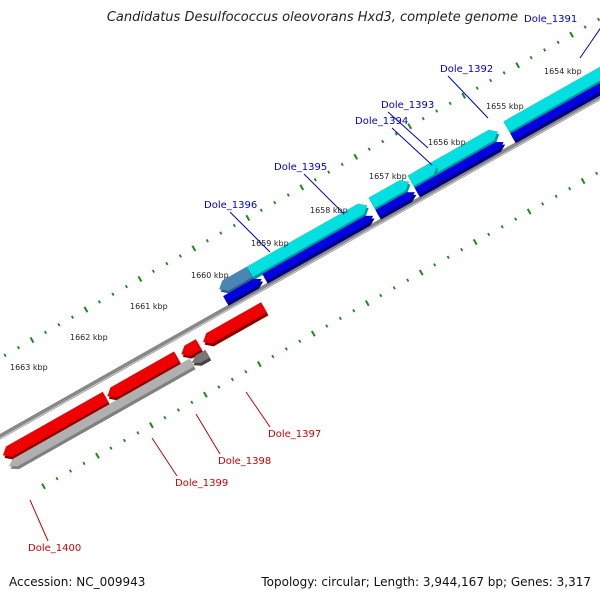 This screenshot has width=600, height=600. I want to click on gene-dole-1391-body, so click(551, 99).